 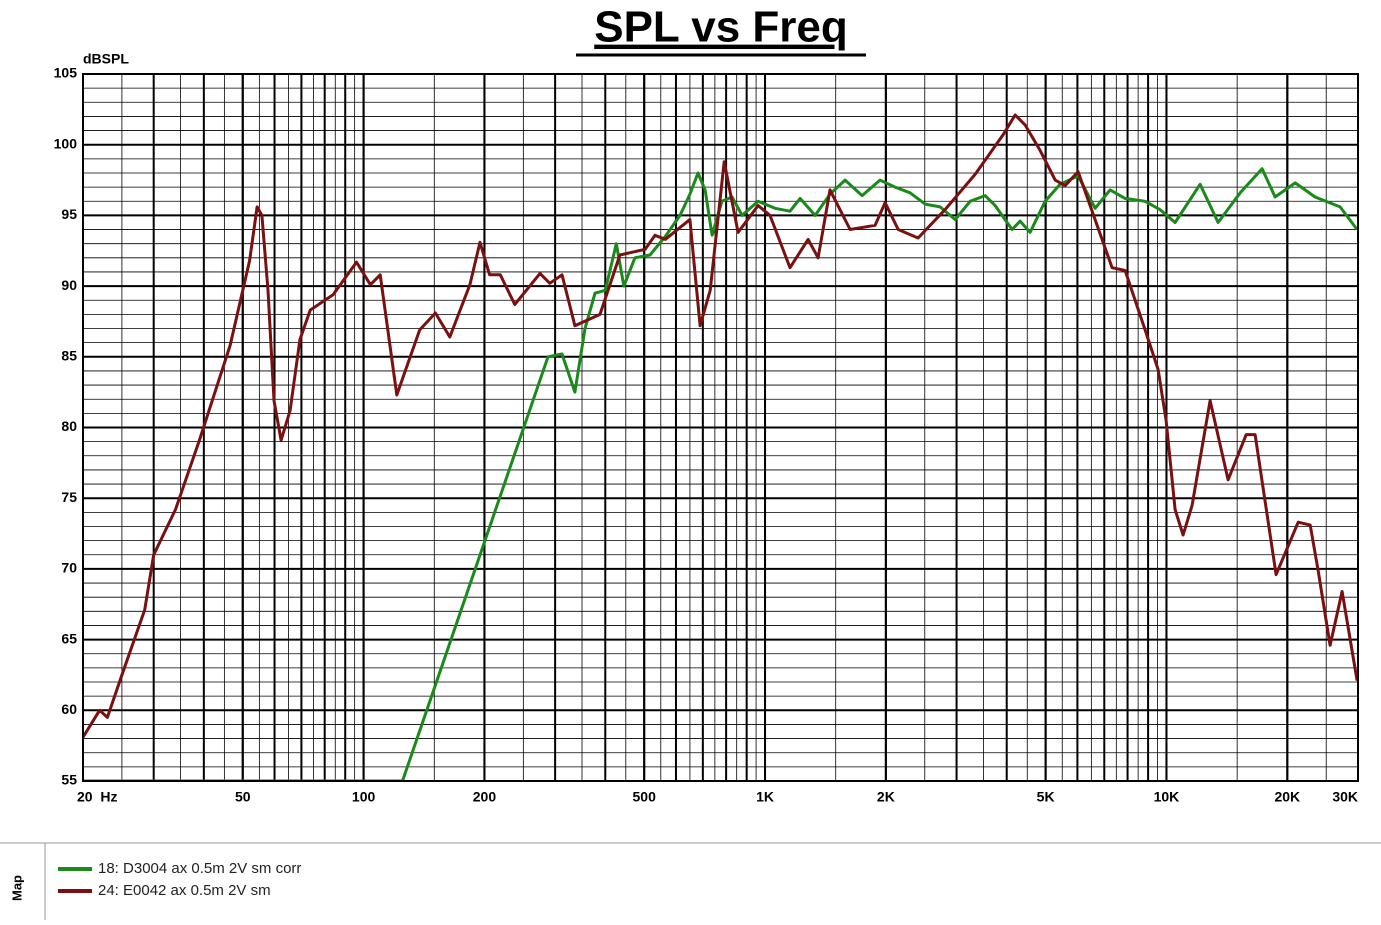 What do you see at coordinates (69, 709) in the screenshot?
I see `y-tick-label: 60` at bounding box center [69, 709].